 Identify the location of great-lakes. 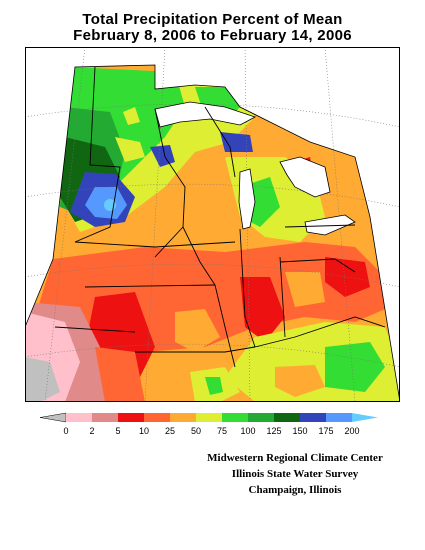
(255, 168).